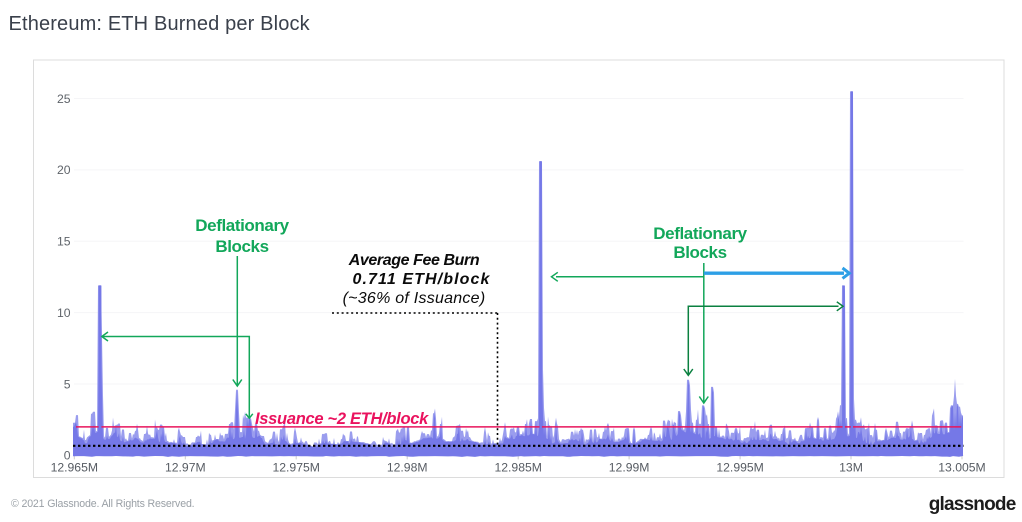 The image size is (1022, 522). What do you see at coordinates (851, 468) in the screenshot?
I see `svg-text: 13M` at bounding box center [851, 468].